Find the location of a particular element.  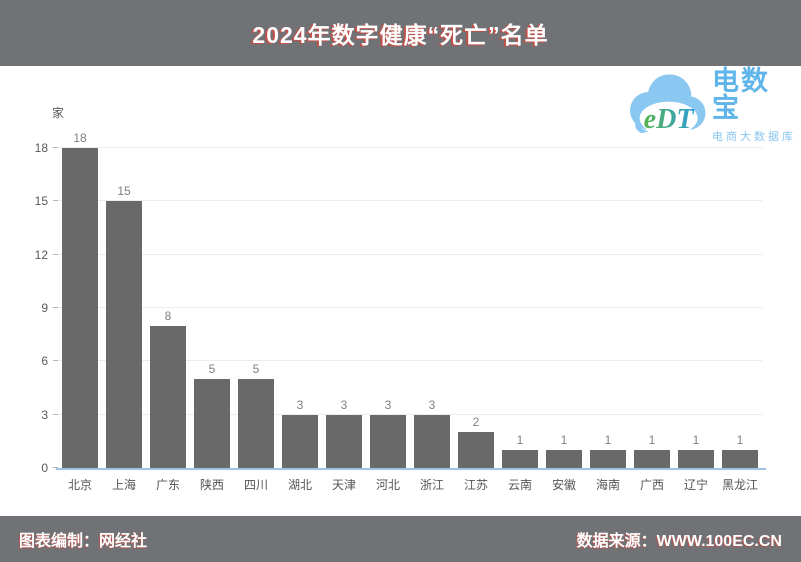

bar-value-label: 15 is located at coordinates (124, 191).